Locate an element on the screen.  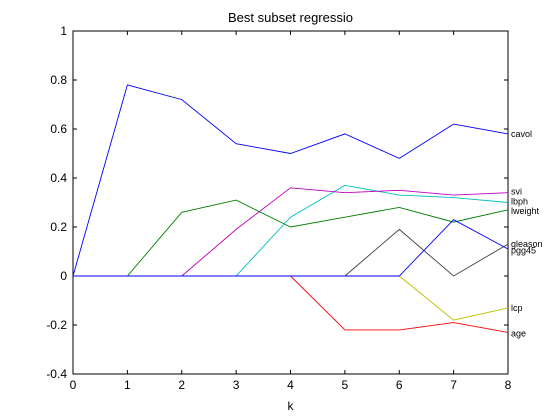
series-end-label: lbph is located at coordinates (519, 201).